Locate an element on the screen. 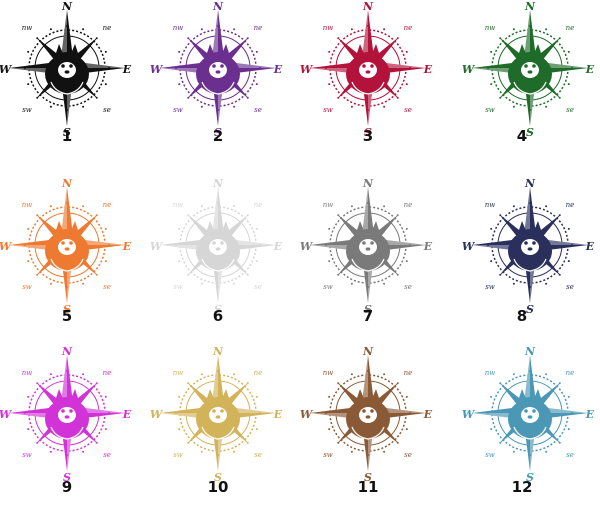 The height and width of the screenshot is (514, 600). variant-number: 12 is located at coordinates (522, 487).